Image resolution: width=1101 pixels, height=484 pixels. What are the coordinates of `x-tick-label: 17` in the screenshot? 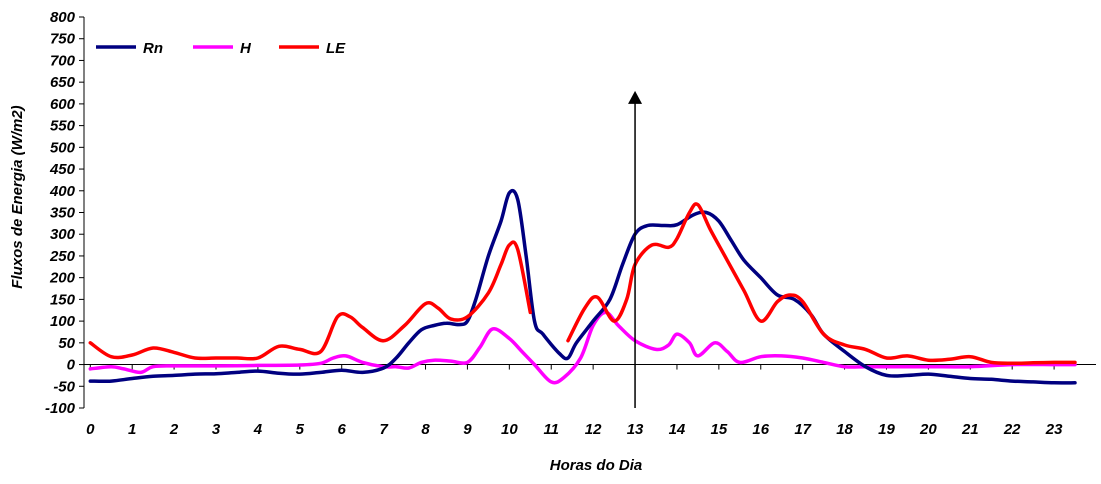 It's located at (802, 429).